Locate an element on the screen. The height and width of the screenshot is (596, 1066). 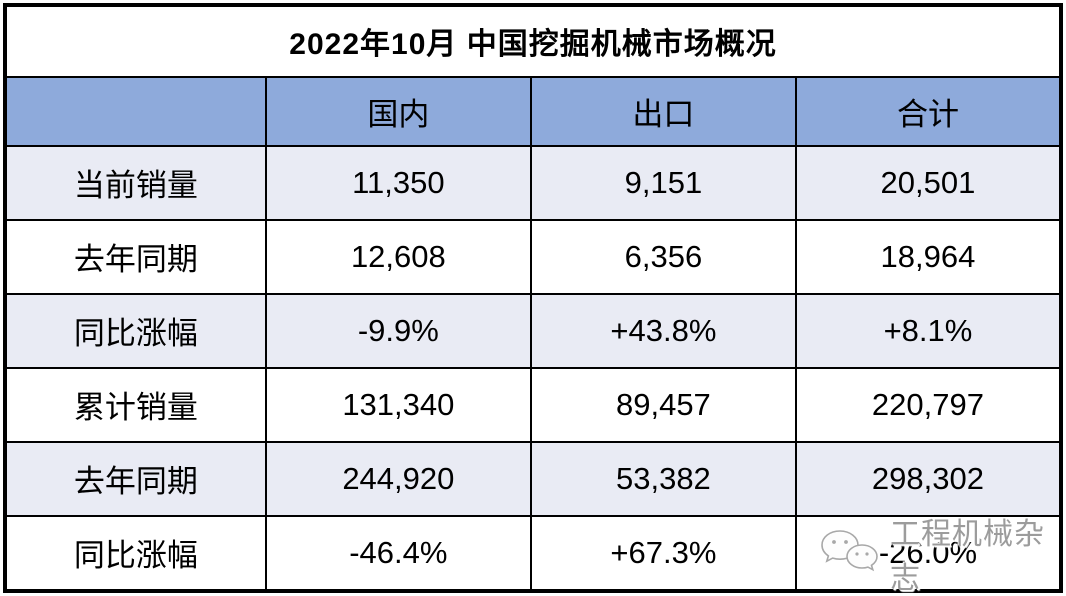
table-row-yoy-change: 同比涨幅 -9.9% +43.8% +8.1% is located at coordinates (533, 330).